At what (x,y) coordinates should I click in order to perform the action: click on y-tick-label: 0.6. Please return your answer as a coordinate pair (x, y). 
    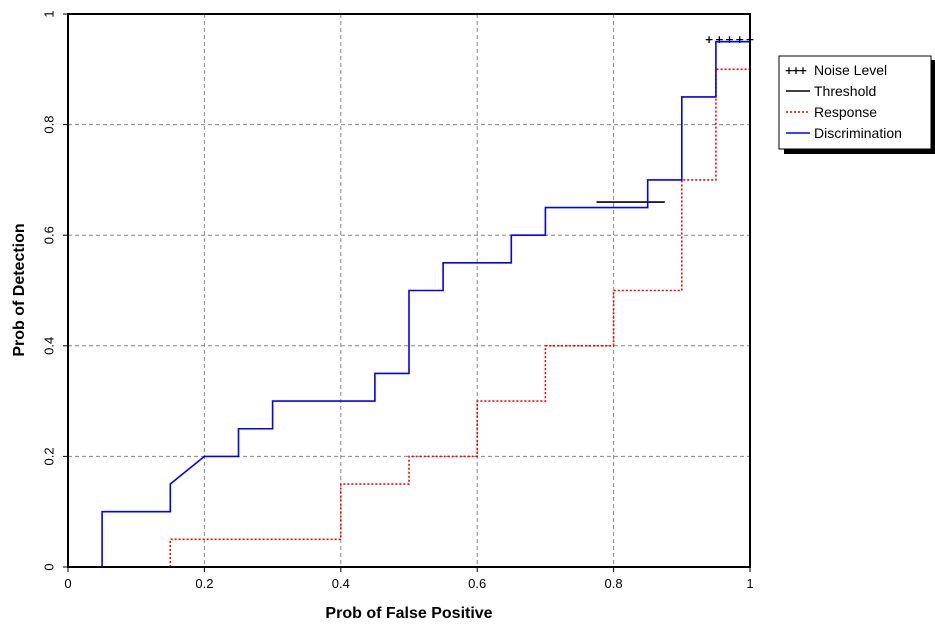
    Looking at the image, I should click on (48, 235).